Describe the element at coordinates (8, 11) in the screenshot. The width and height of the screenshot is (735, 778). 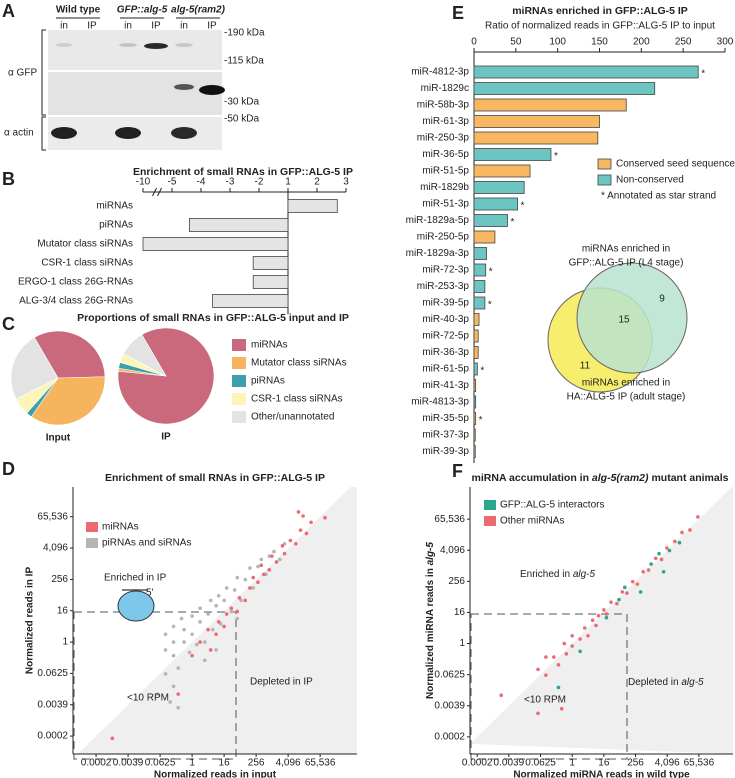
I see `panel-label: A` at that location.